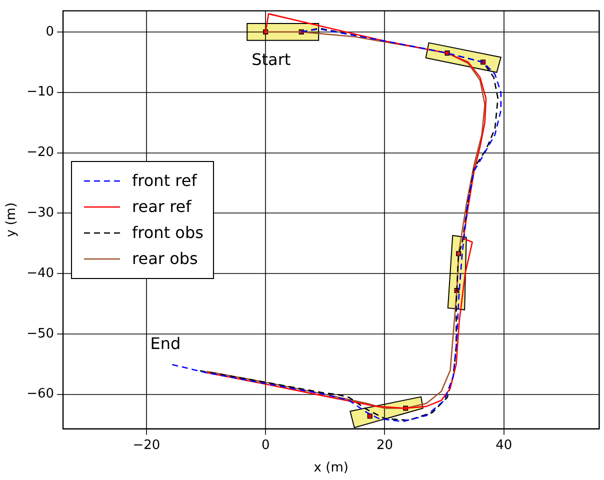 Image resolution: width=604 pixels, height=480 pixels. I want to click on y-tick-label: 0, so click(50, 32).